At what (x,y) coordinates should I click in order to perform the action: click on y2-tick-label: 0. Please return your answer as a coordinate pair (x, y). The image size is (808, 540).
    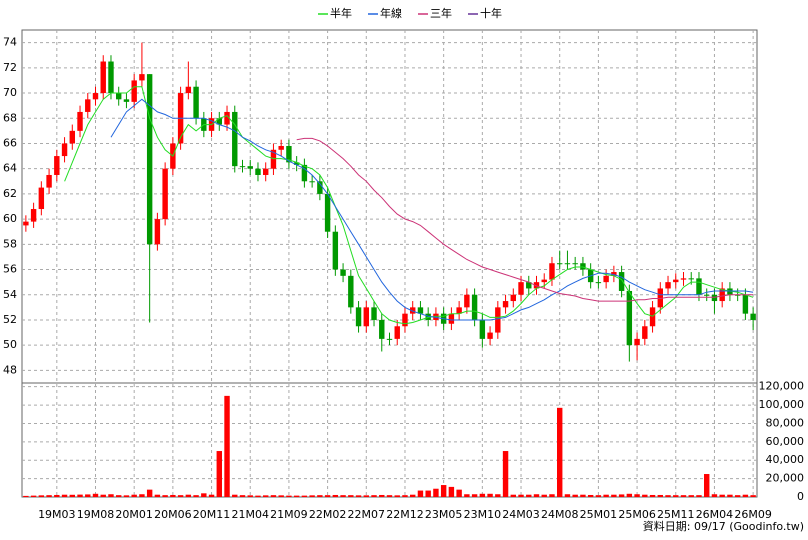
    Looking at the image, I should click on (800, 496).